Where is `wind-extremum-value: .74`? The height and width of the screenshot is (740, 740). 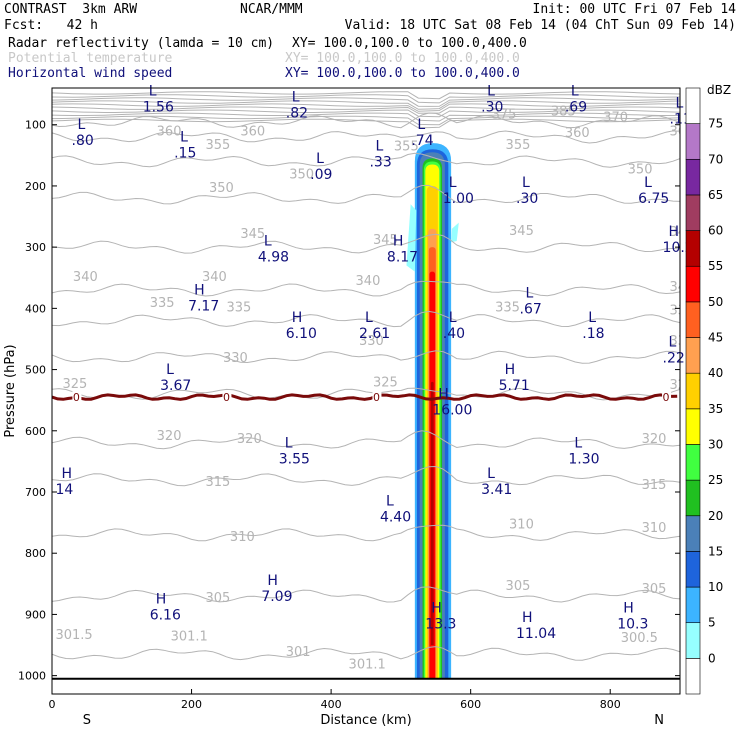 wind-extremum-value: .74 is located at coordinates (422, 141).